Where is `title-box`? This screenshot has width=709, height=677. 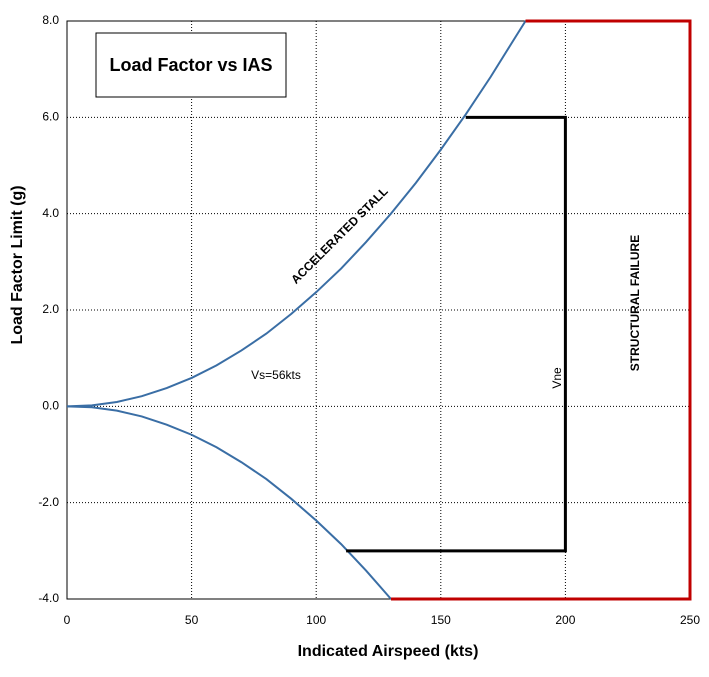
title-box is located at coordinates (191, 65).